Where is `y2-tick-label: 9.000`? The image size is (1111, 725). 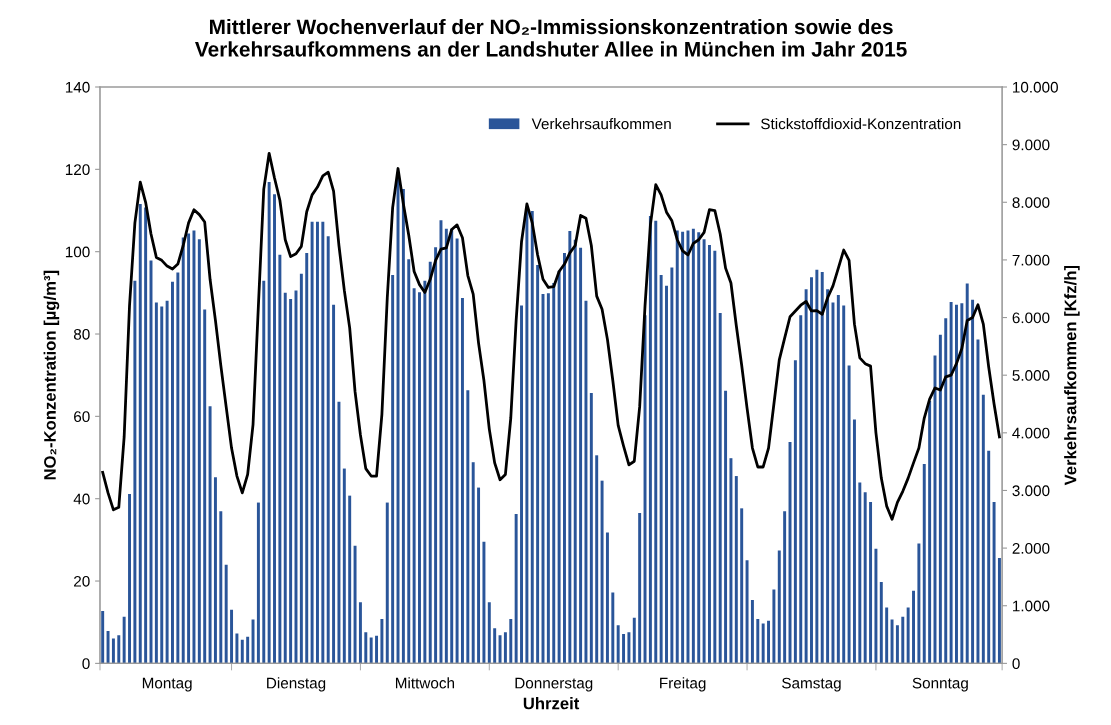 y2-tick-label: 9.000 is located at coordinates (1031, 145).